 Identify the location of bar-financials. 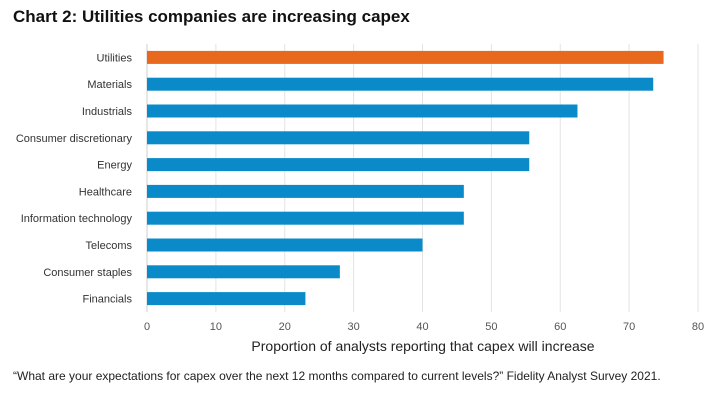
(226, 299).